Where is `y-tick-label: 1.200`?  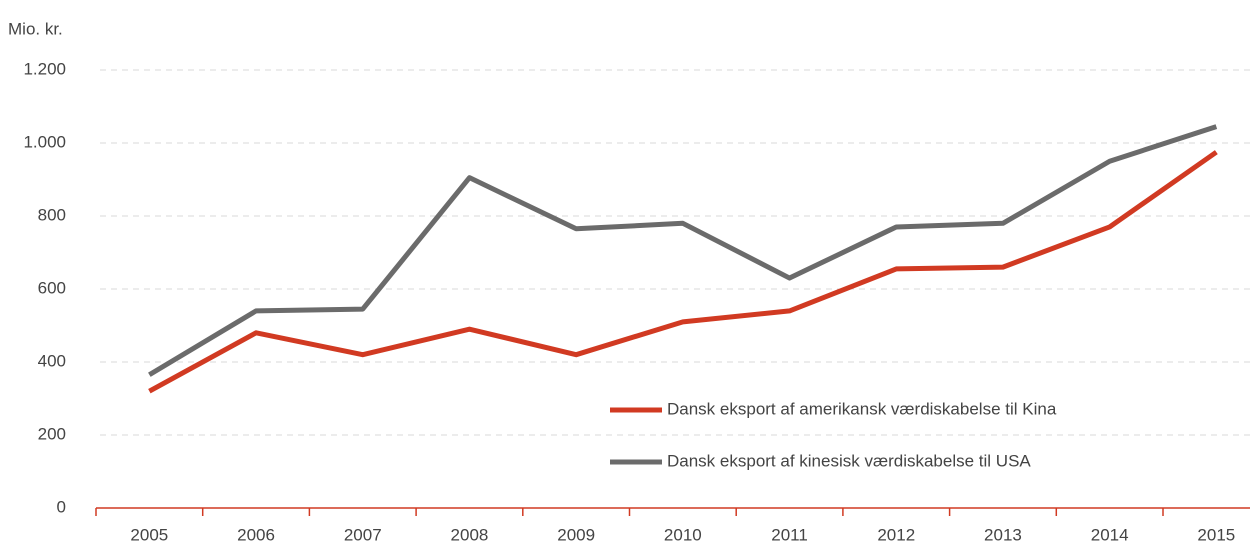
y-tick-label: 1.200 is located at coordinates (44, 68).